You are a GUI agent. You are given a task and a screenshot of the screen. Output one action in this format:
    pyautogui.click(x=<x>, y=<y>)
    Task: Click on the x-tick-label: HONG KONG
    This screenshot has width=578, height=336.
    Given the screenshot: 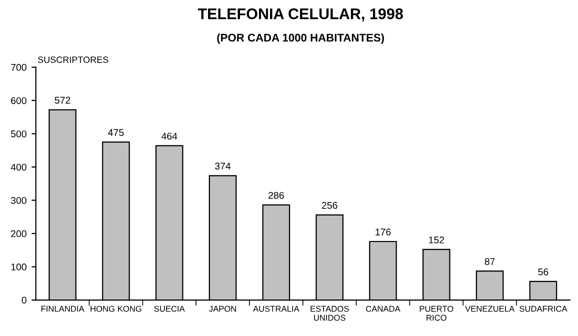 What is the action you would take?
    pyautogui.click(x=116, y=309)
    